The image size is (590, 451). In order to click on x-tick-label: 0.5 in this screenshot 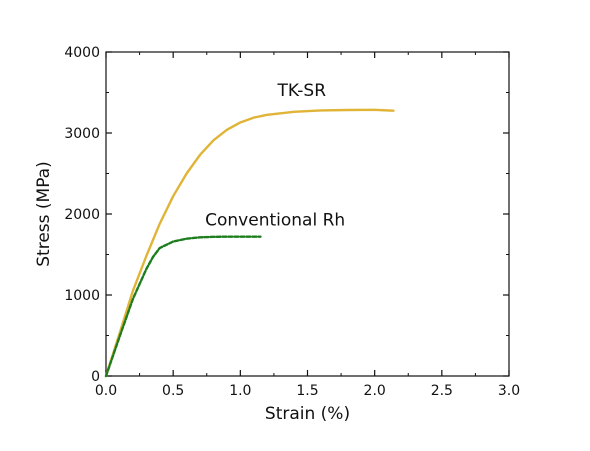, I will do `click(173, 391)`.